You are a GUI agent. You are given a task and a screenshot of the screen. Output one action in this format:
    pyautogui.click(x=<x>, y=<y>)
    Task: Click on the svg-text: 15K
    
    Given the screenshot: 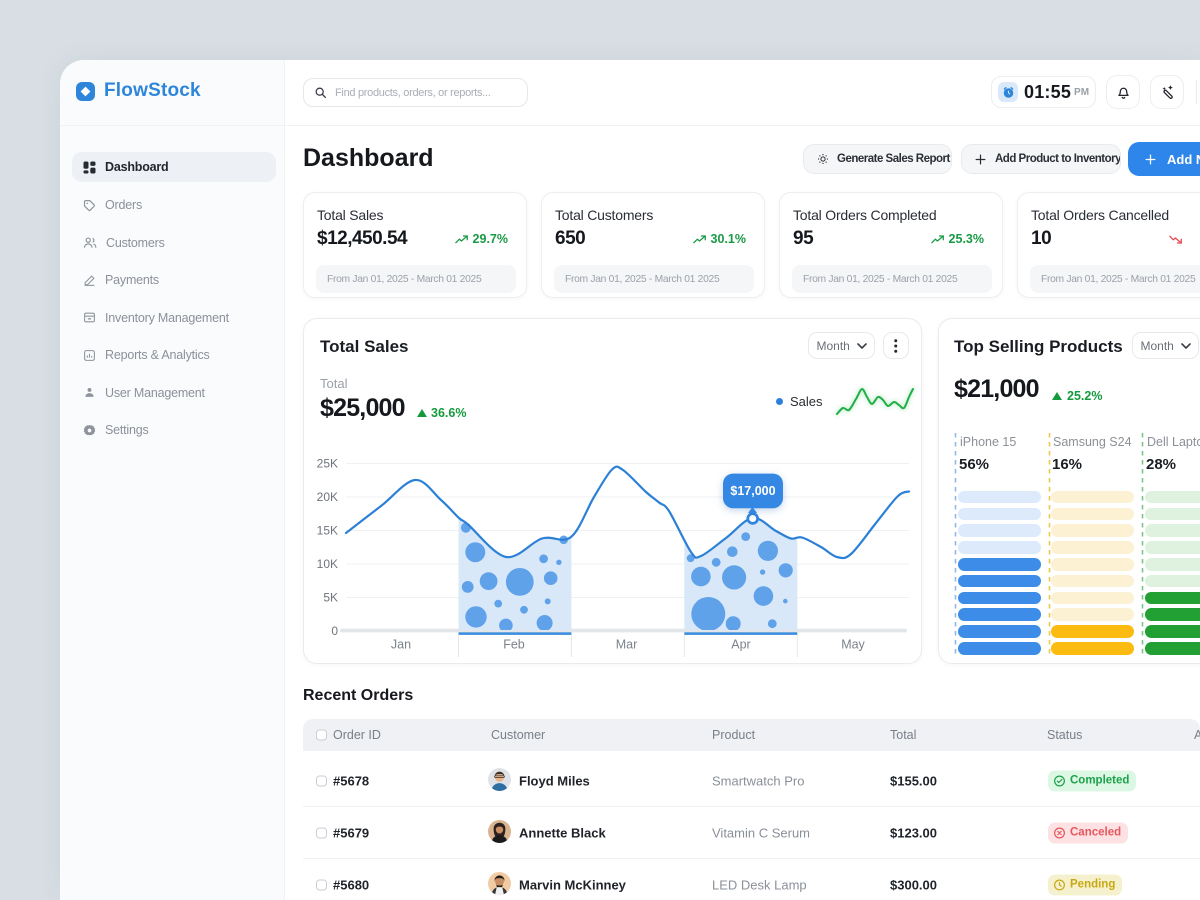 What is the action you would take?
    pyautogui.click(x=327, y=531)
    